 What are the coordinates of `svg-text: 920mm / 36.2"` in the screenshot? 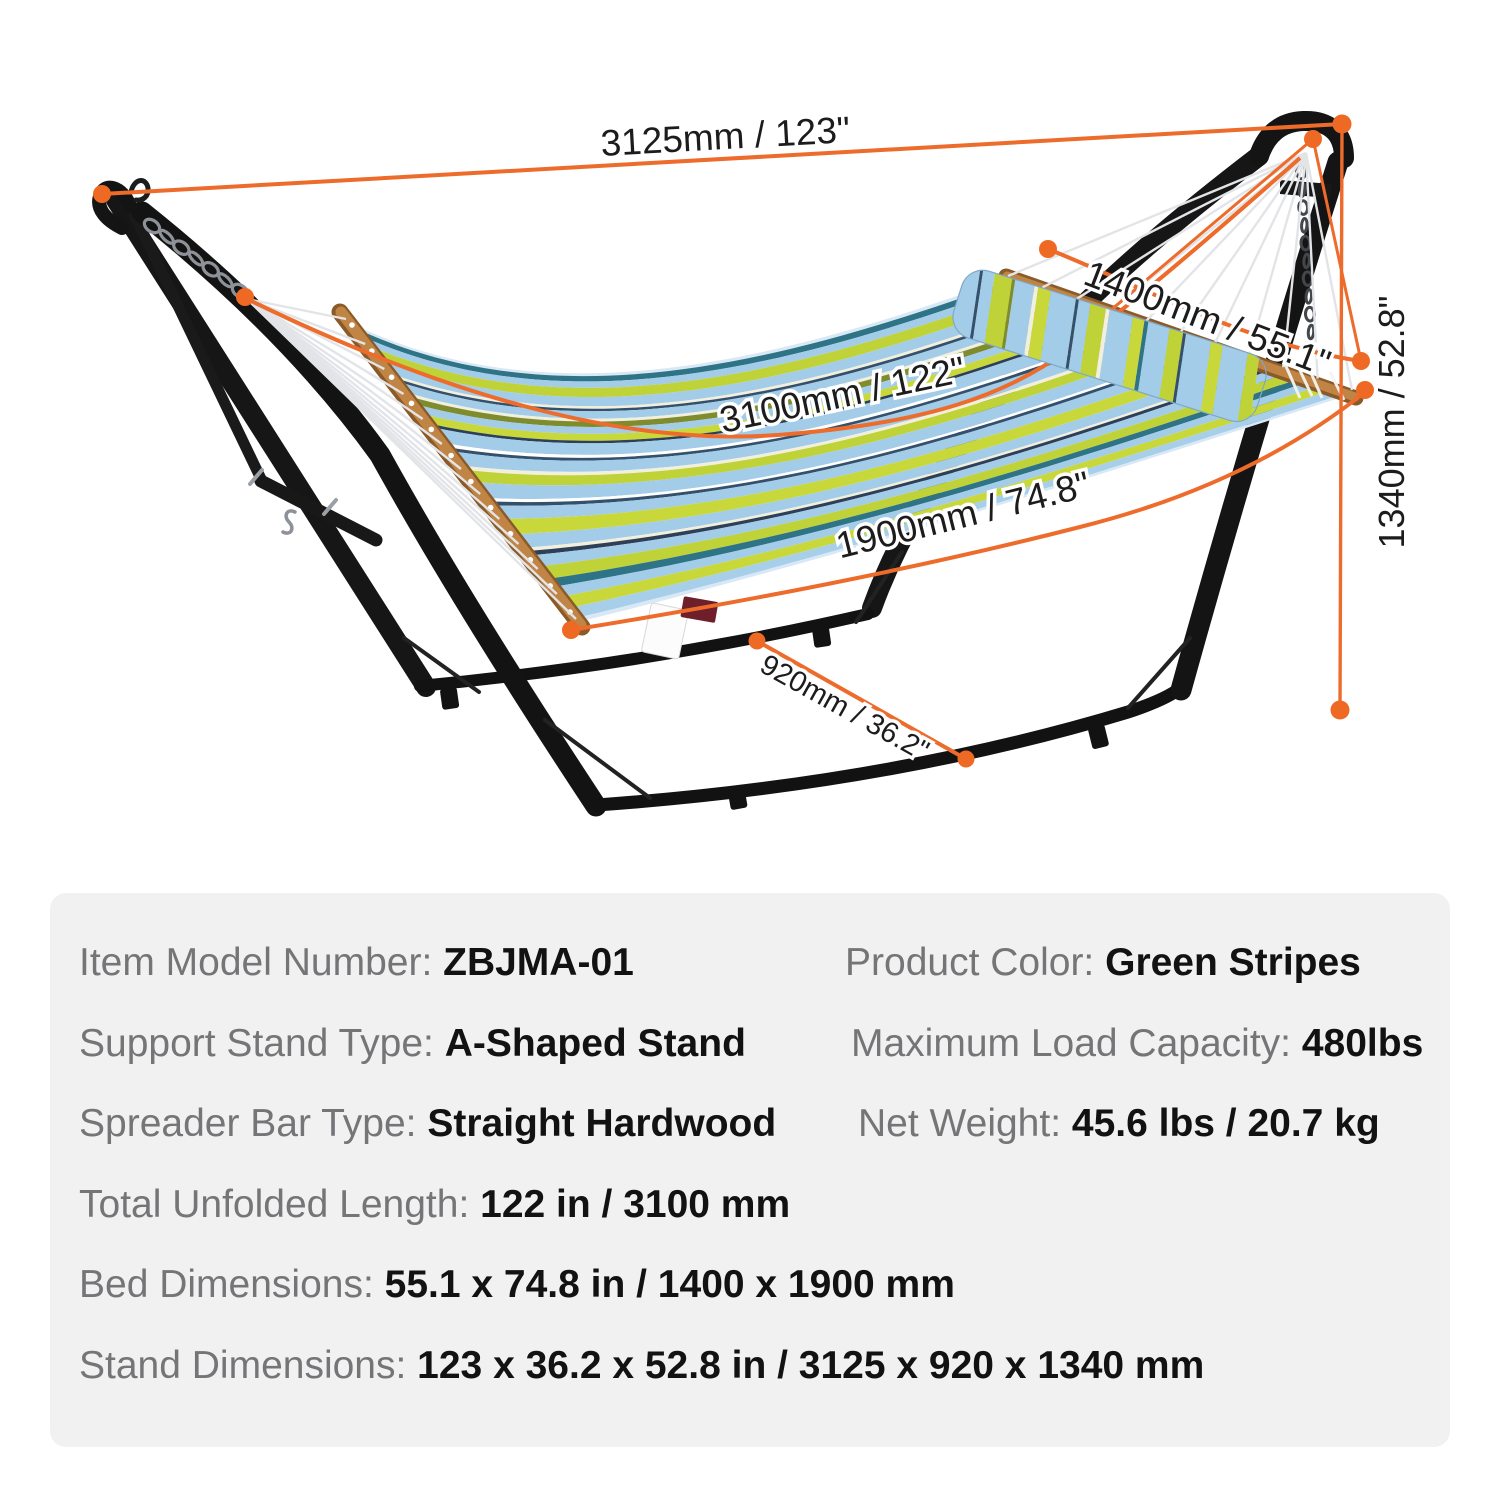 It's located at (845, 708).